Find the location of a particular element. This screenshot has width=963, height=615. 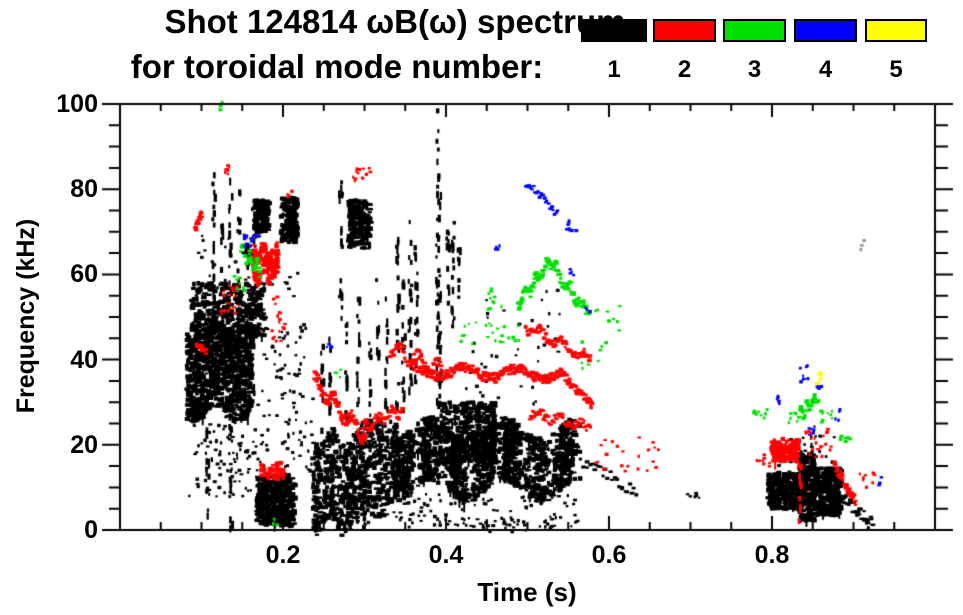

x-tick-label-0.6: 0.6 is located at coordinates (609, 555).